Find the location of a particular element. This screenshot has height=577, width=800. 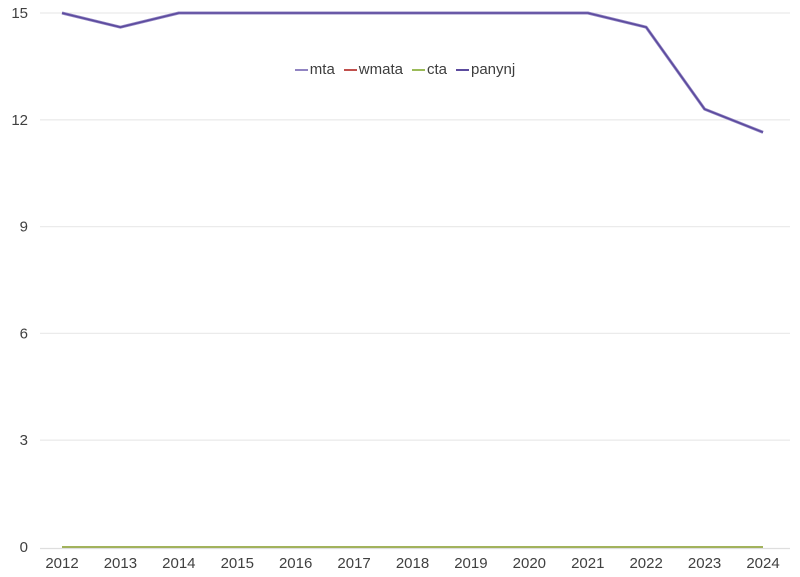

legend-item-panynj: panynj is located at coordinates (485, 69).